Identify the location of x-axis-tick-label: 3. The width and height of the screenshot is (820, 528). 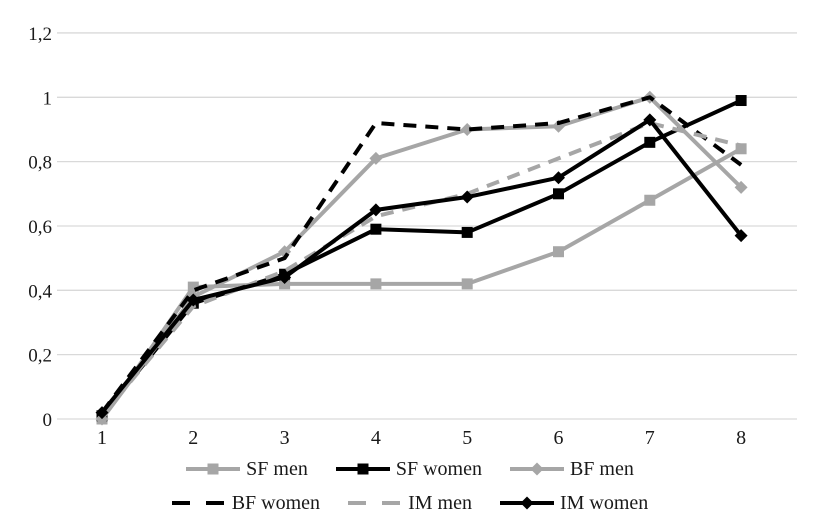
(285, 438).